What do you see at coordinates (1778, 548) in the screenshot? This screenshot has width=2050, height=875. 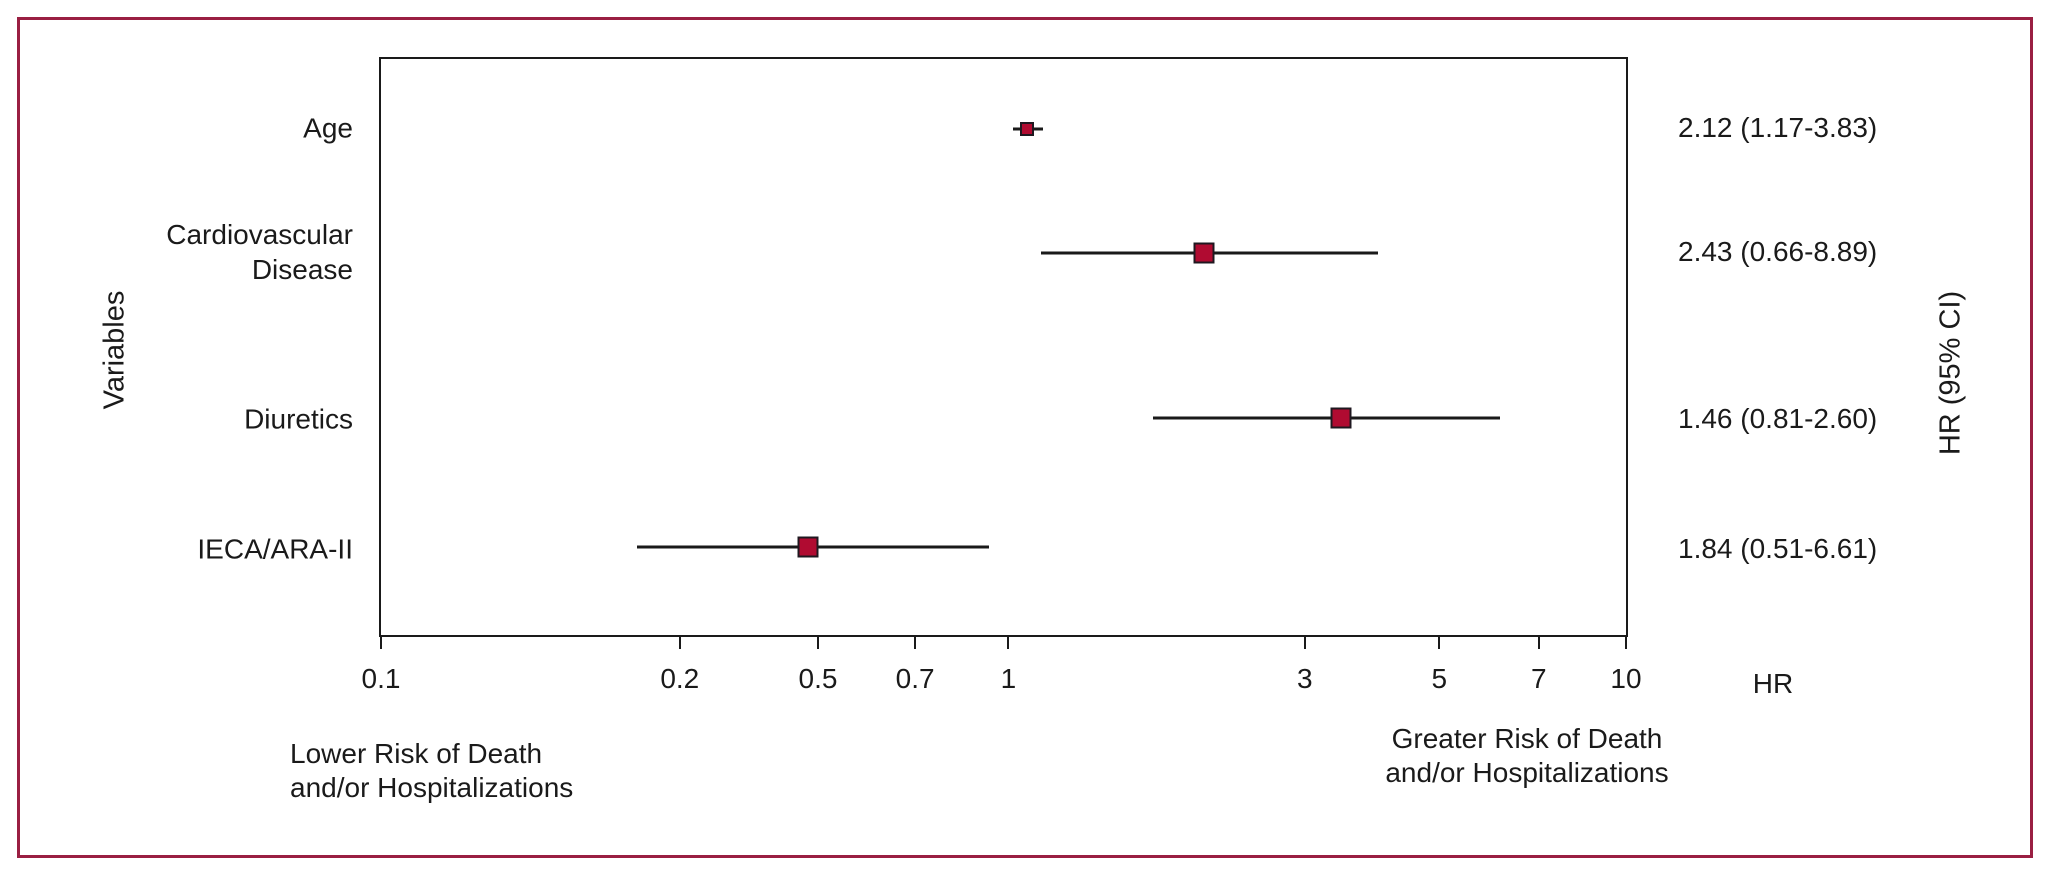 I see `hr-ci-value: 1.84 (0.51-6.61)` at bounding box center [1778, 548].